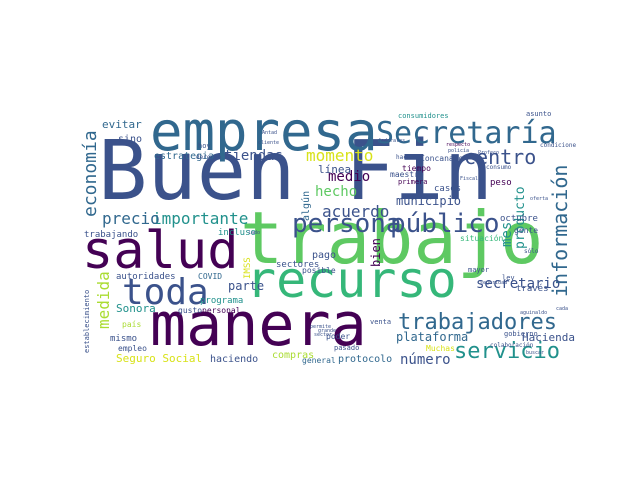 Image resolution: width=640 pixels, height=480 pixels. What do you see at coordinates (122, 124) in the screenshot?
I see `word-evitar: evitar` at bounding box center [122, 124].